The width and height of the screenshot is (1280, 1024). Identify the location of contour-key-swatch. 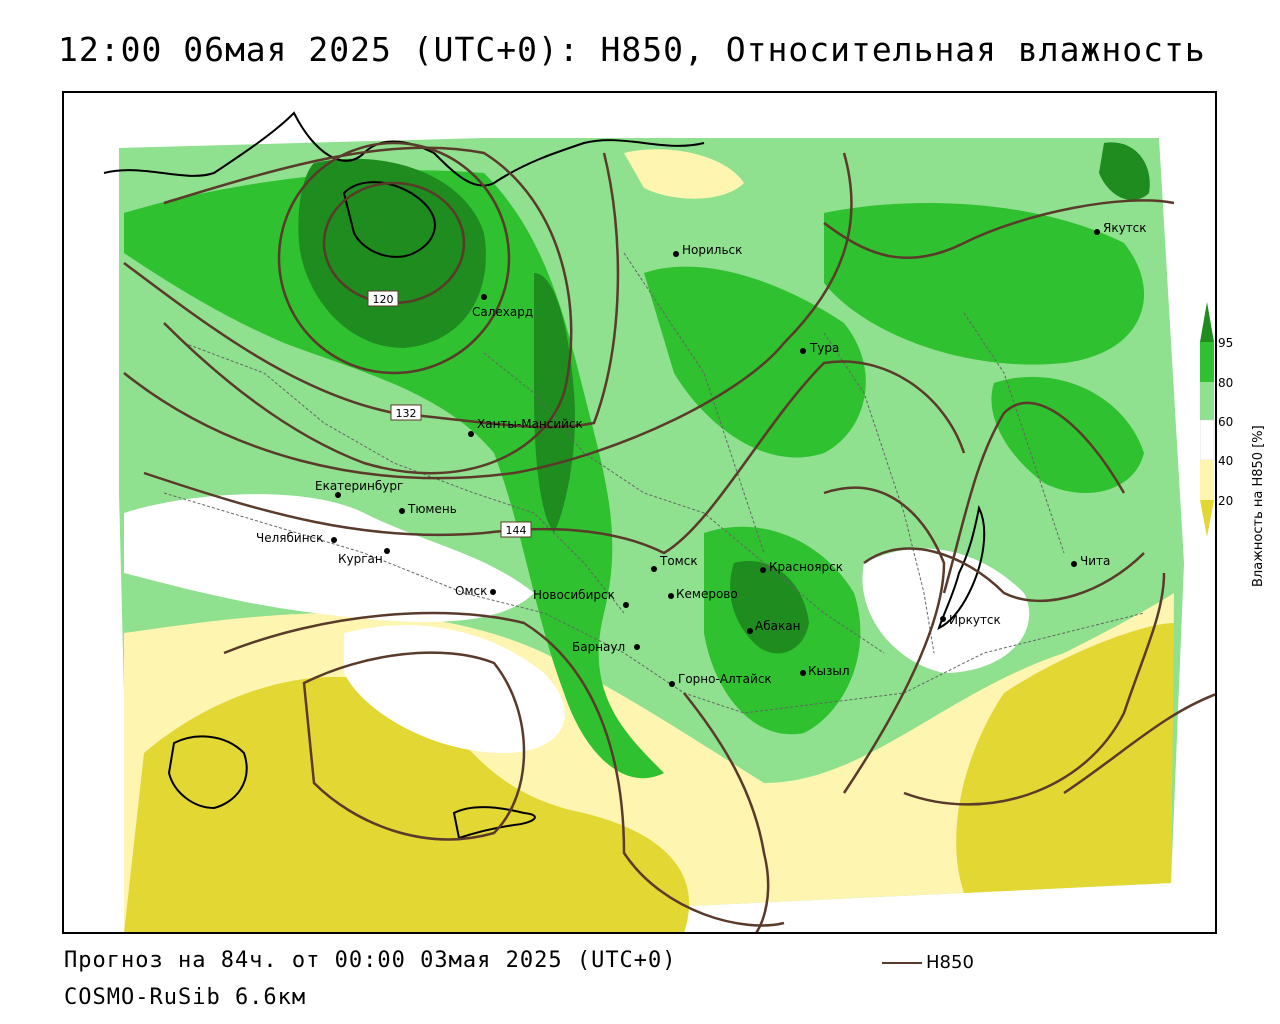
(902, 962).